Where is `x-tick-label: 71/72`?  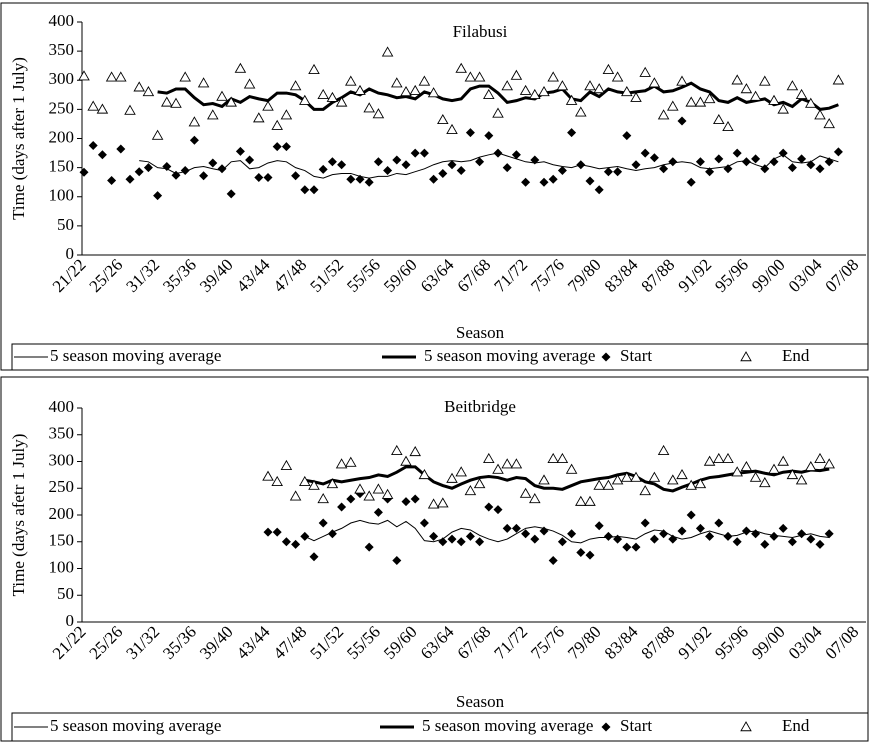
x-tick-label: 71/72 is located at coordinates (510, 275).